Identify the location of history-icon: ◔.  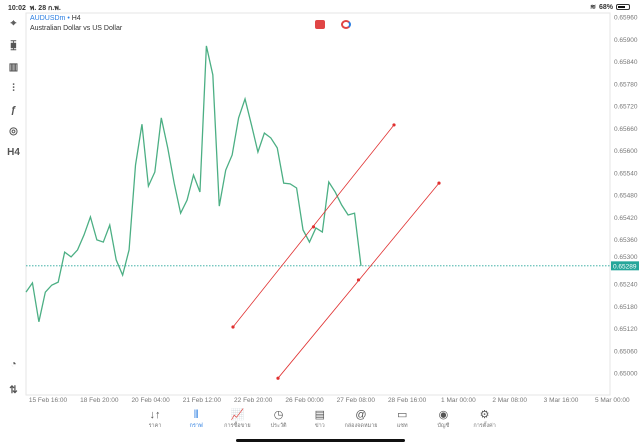
(13, 364).